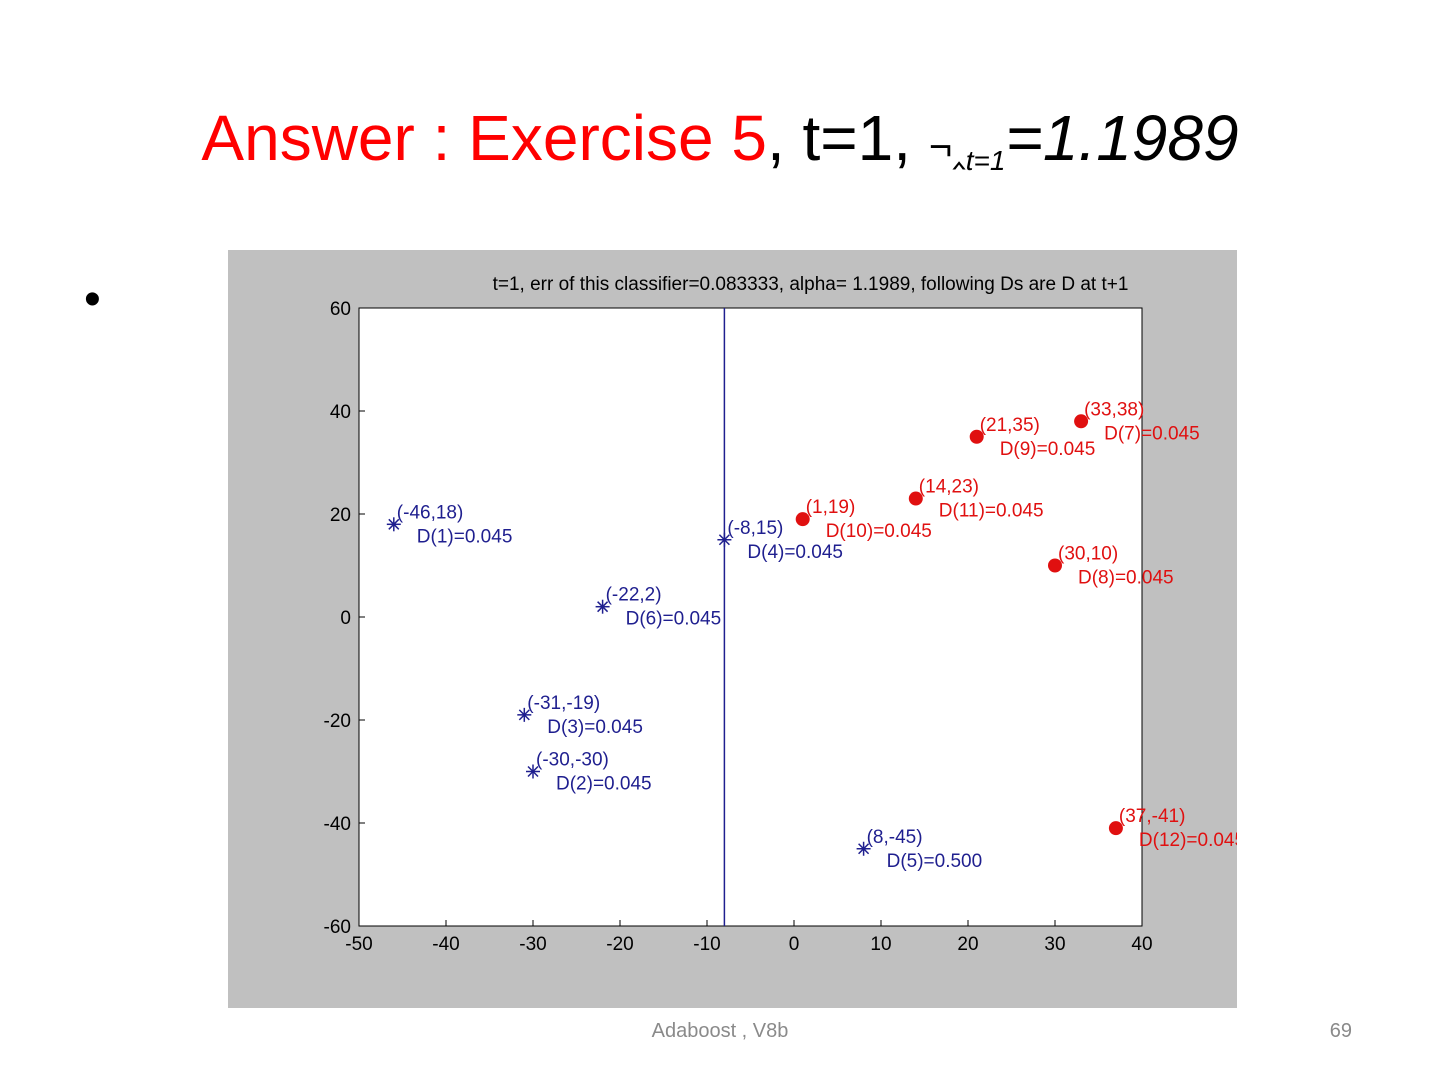 This screenshot has height=1080, width=1440. I want to click on point-coord-label: (14,23), so click(949, 487).